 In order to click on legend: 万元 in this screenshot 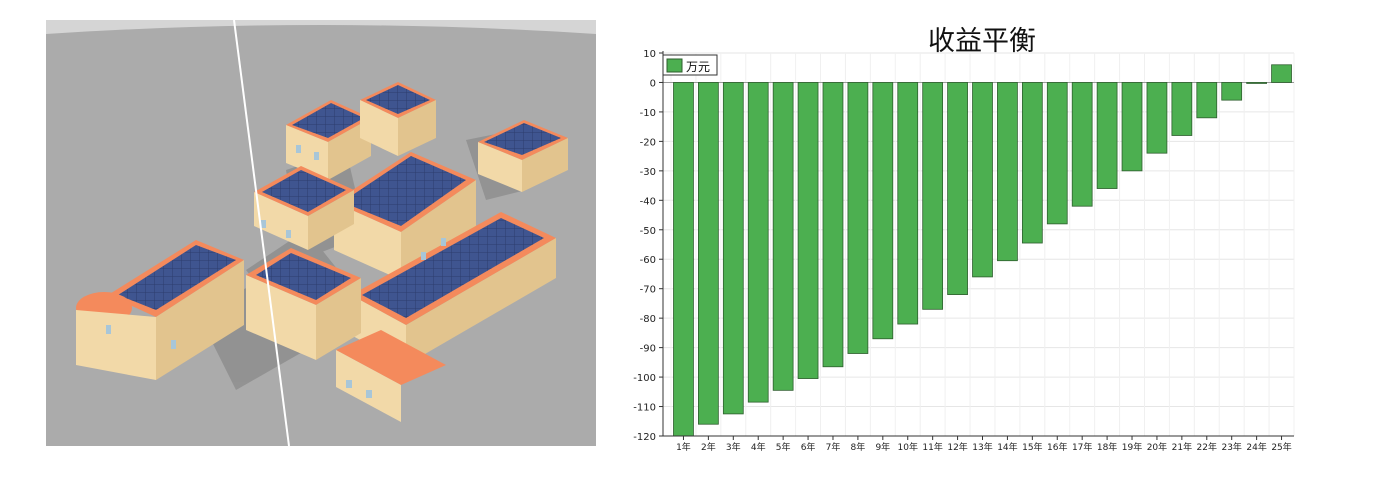, I will do `click(690, 65)`.